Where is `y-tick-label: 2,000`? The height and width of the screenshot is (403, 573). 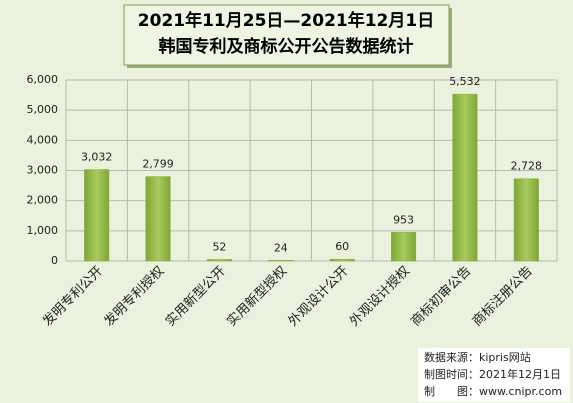 y-tick-label: 2,000 is located at coordinates (43, 200).